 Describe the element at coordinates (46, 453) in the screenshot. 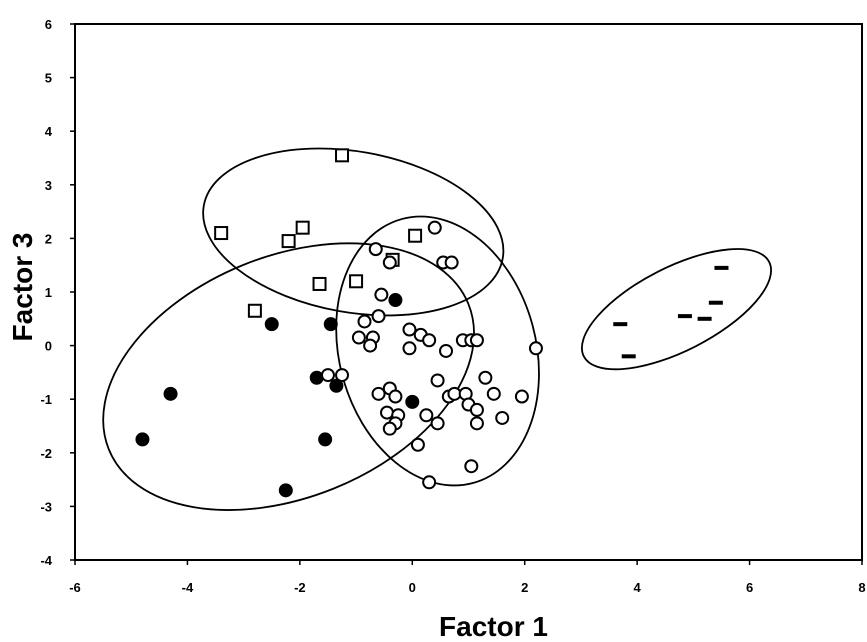

I see `y-tick-label: -2` at that location.